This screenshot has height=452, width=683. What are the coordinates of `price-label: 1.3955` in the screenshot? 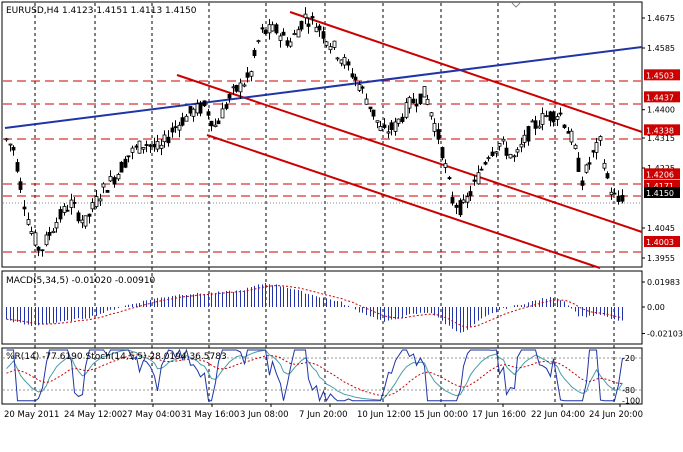 It's located at (661, 258).